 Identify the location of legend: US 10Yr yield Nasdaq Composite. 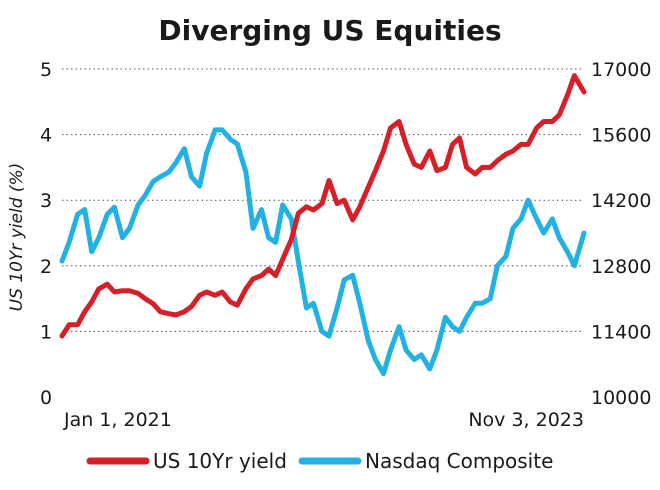
(319, 461).